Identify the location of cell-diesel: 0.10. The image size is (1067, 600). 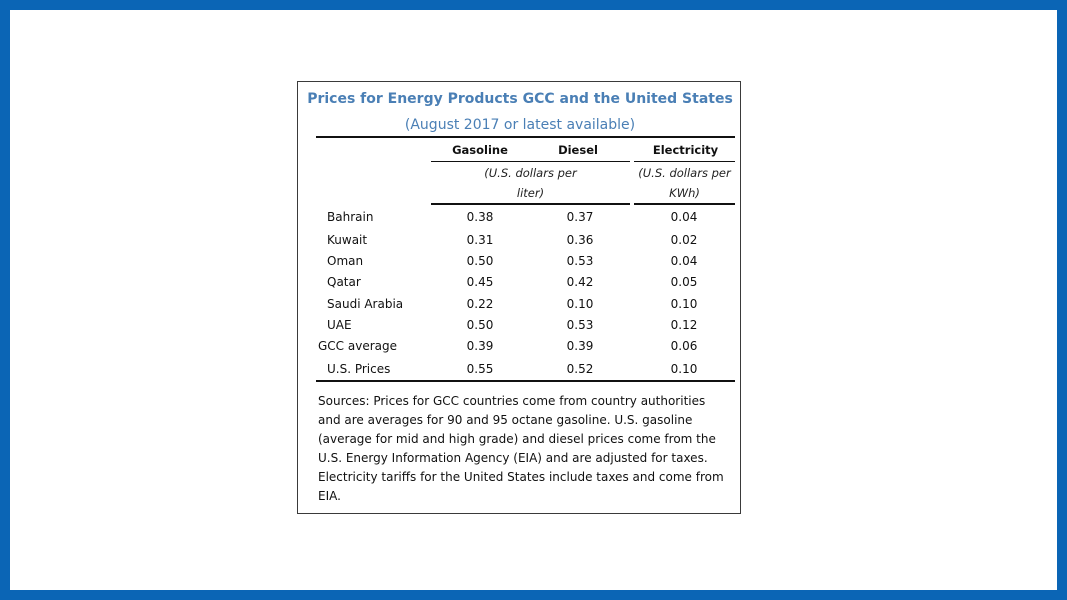
(580, 304).